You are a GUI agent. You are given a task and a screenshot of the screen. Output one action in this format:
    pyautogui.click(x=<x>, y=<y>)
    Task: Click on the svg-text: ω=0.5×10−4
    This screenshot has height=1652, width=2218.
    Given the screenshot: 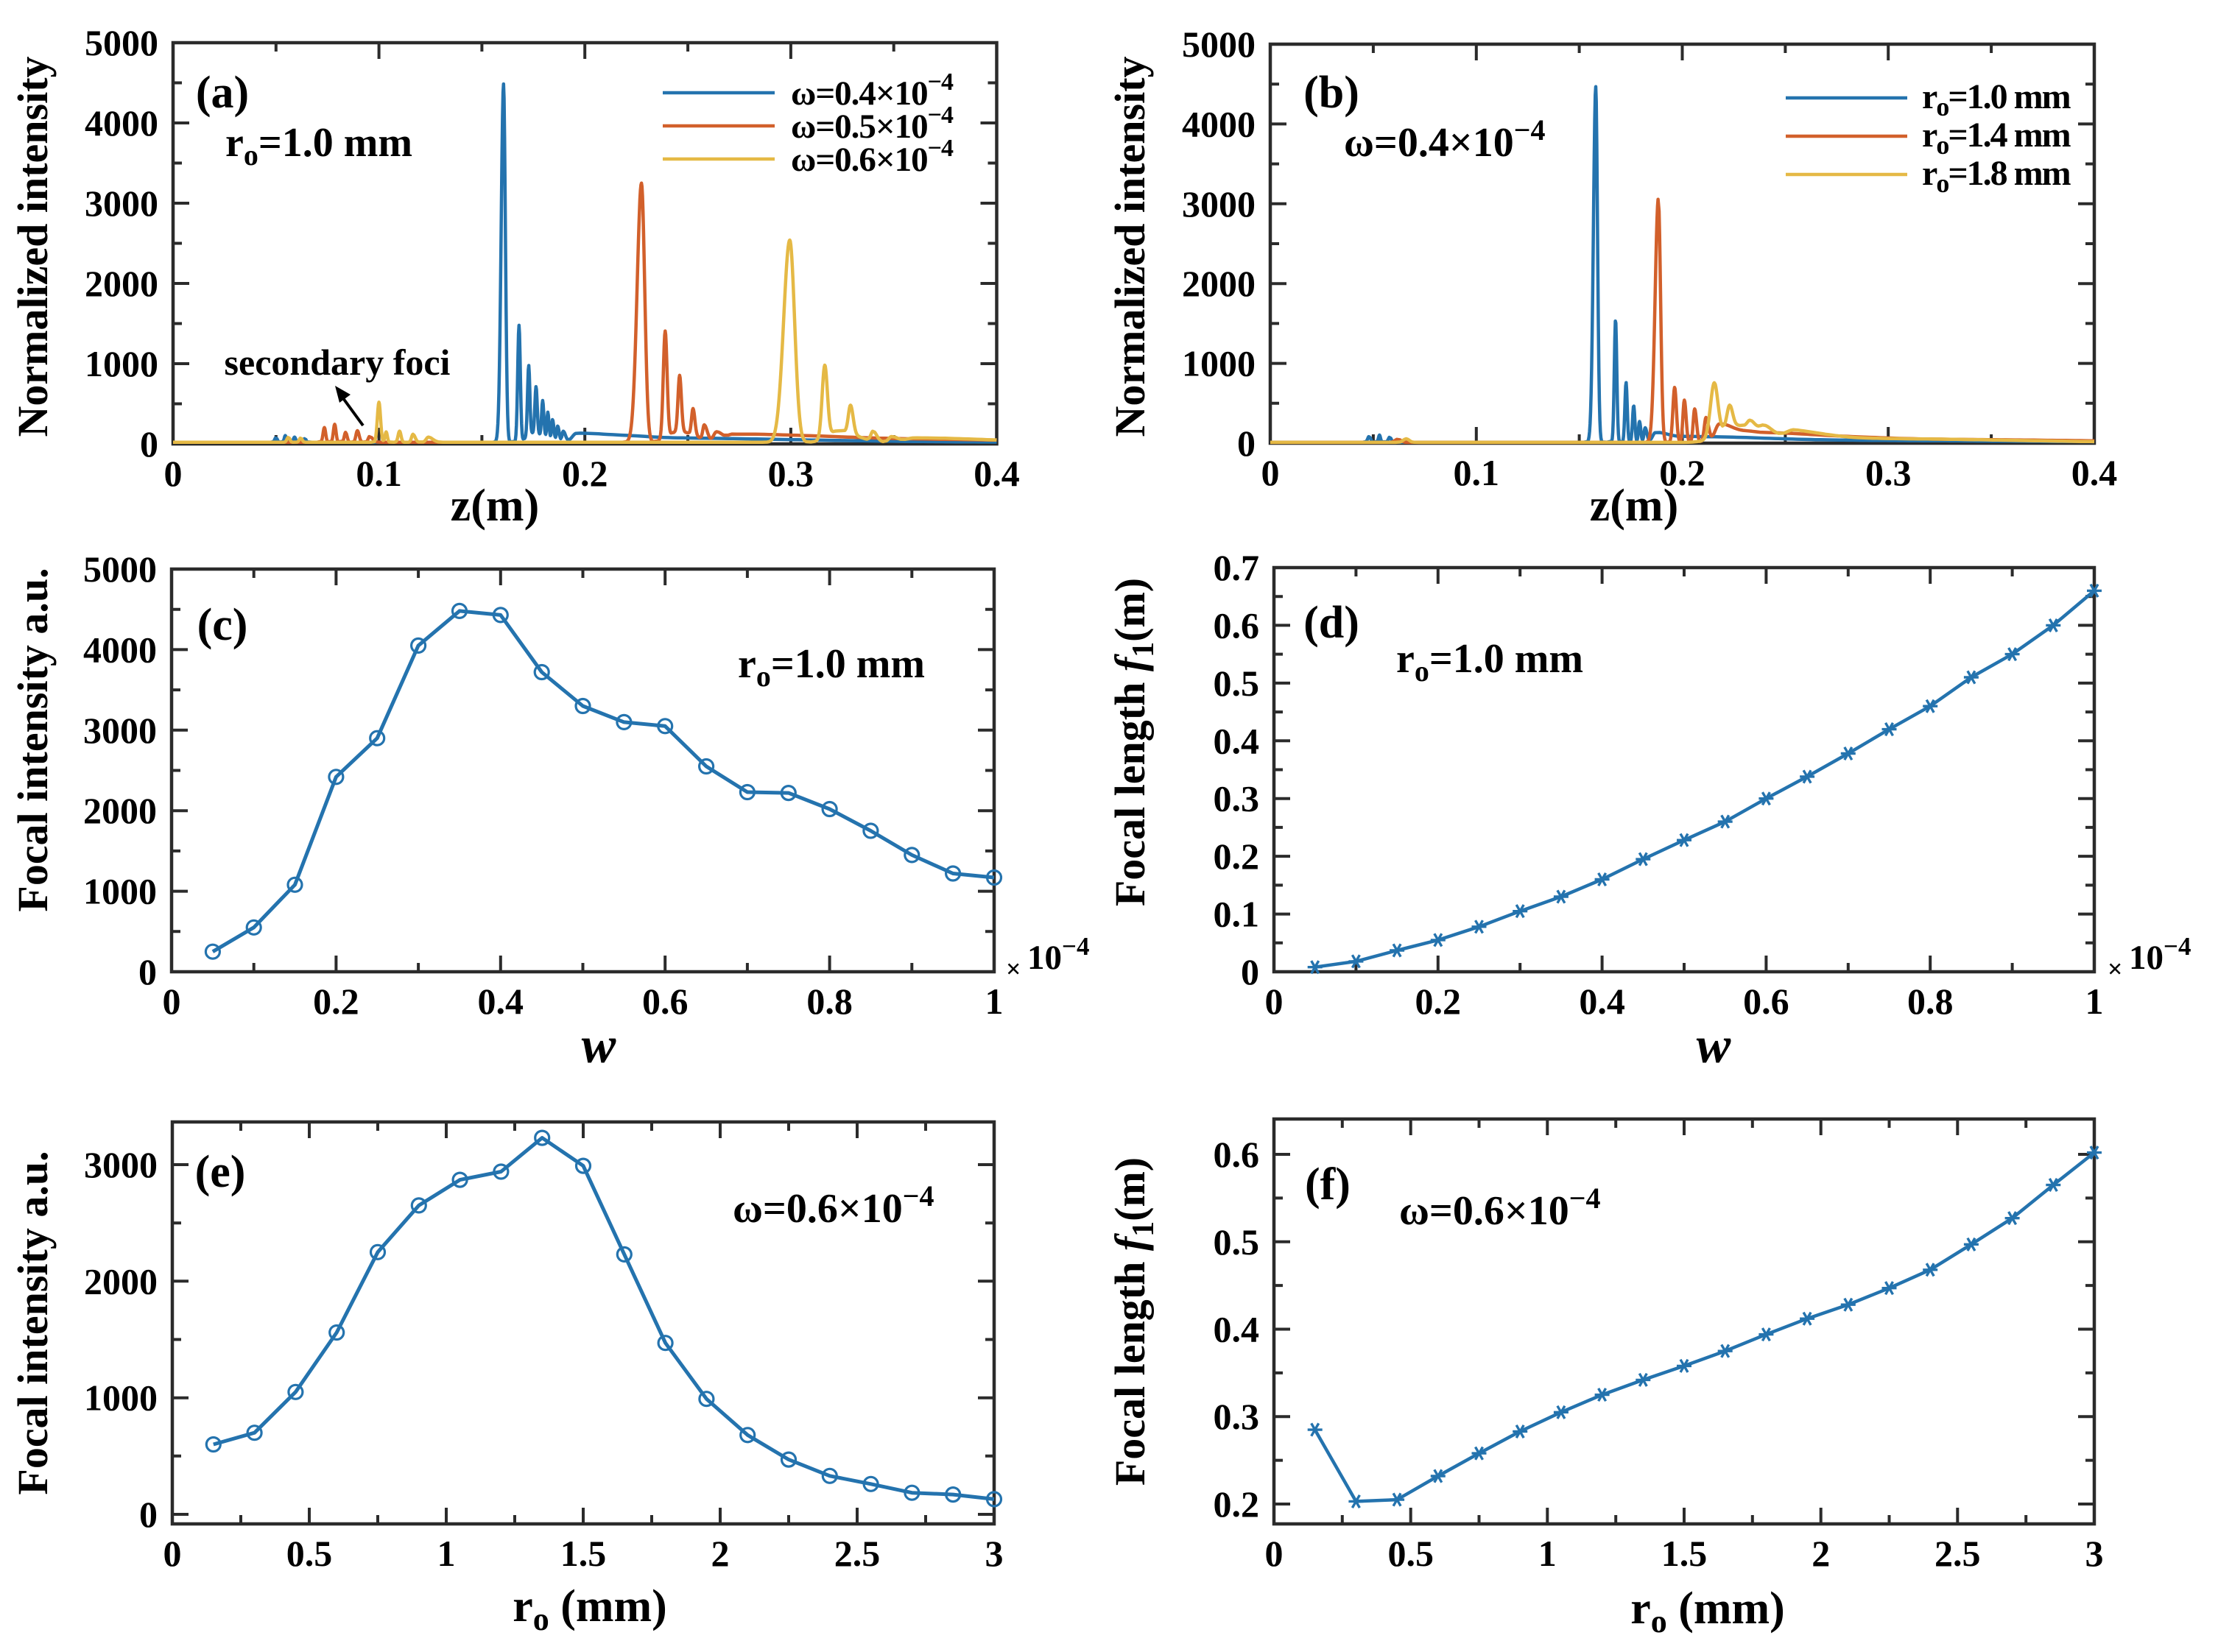 What is the action you would take?
    pyautogui.click(x=873, y=124)
    